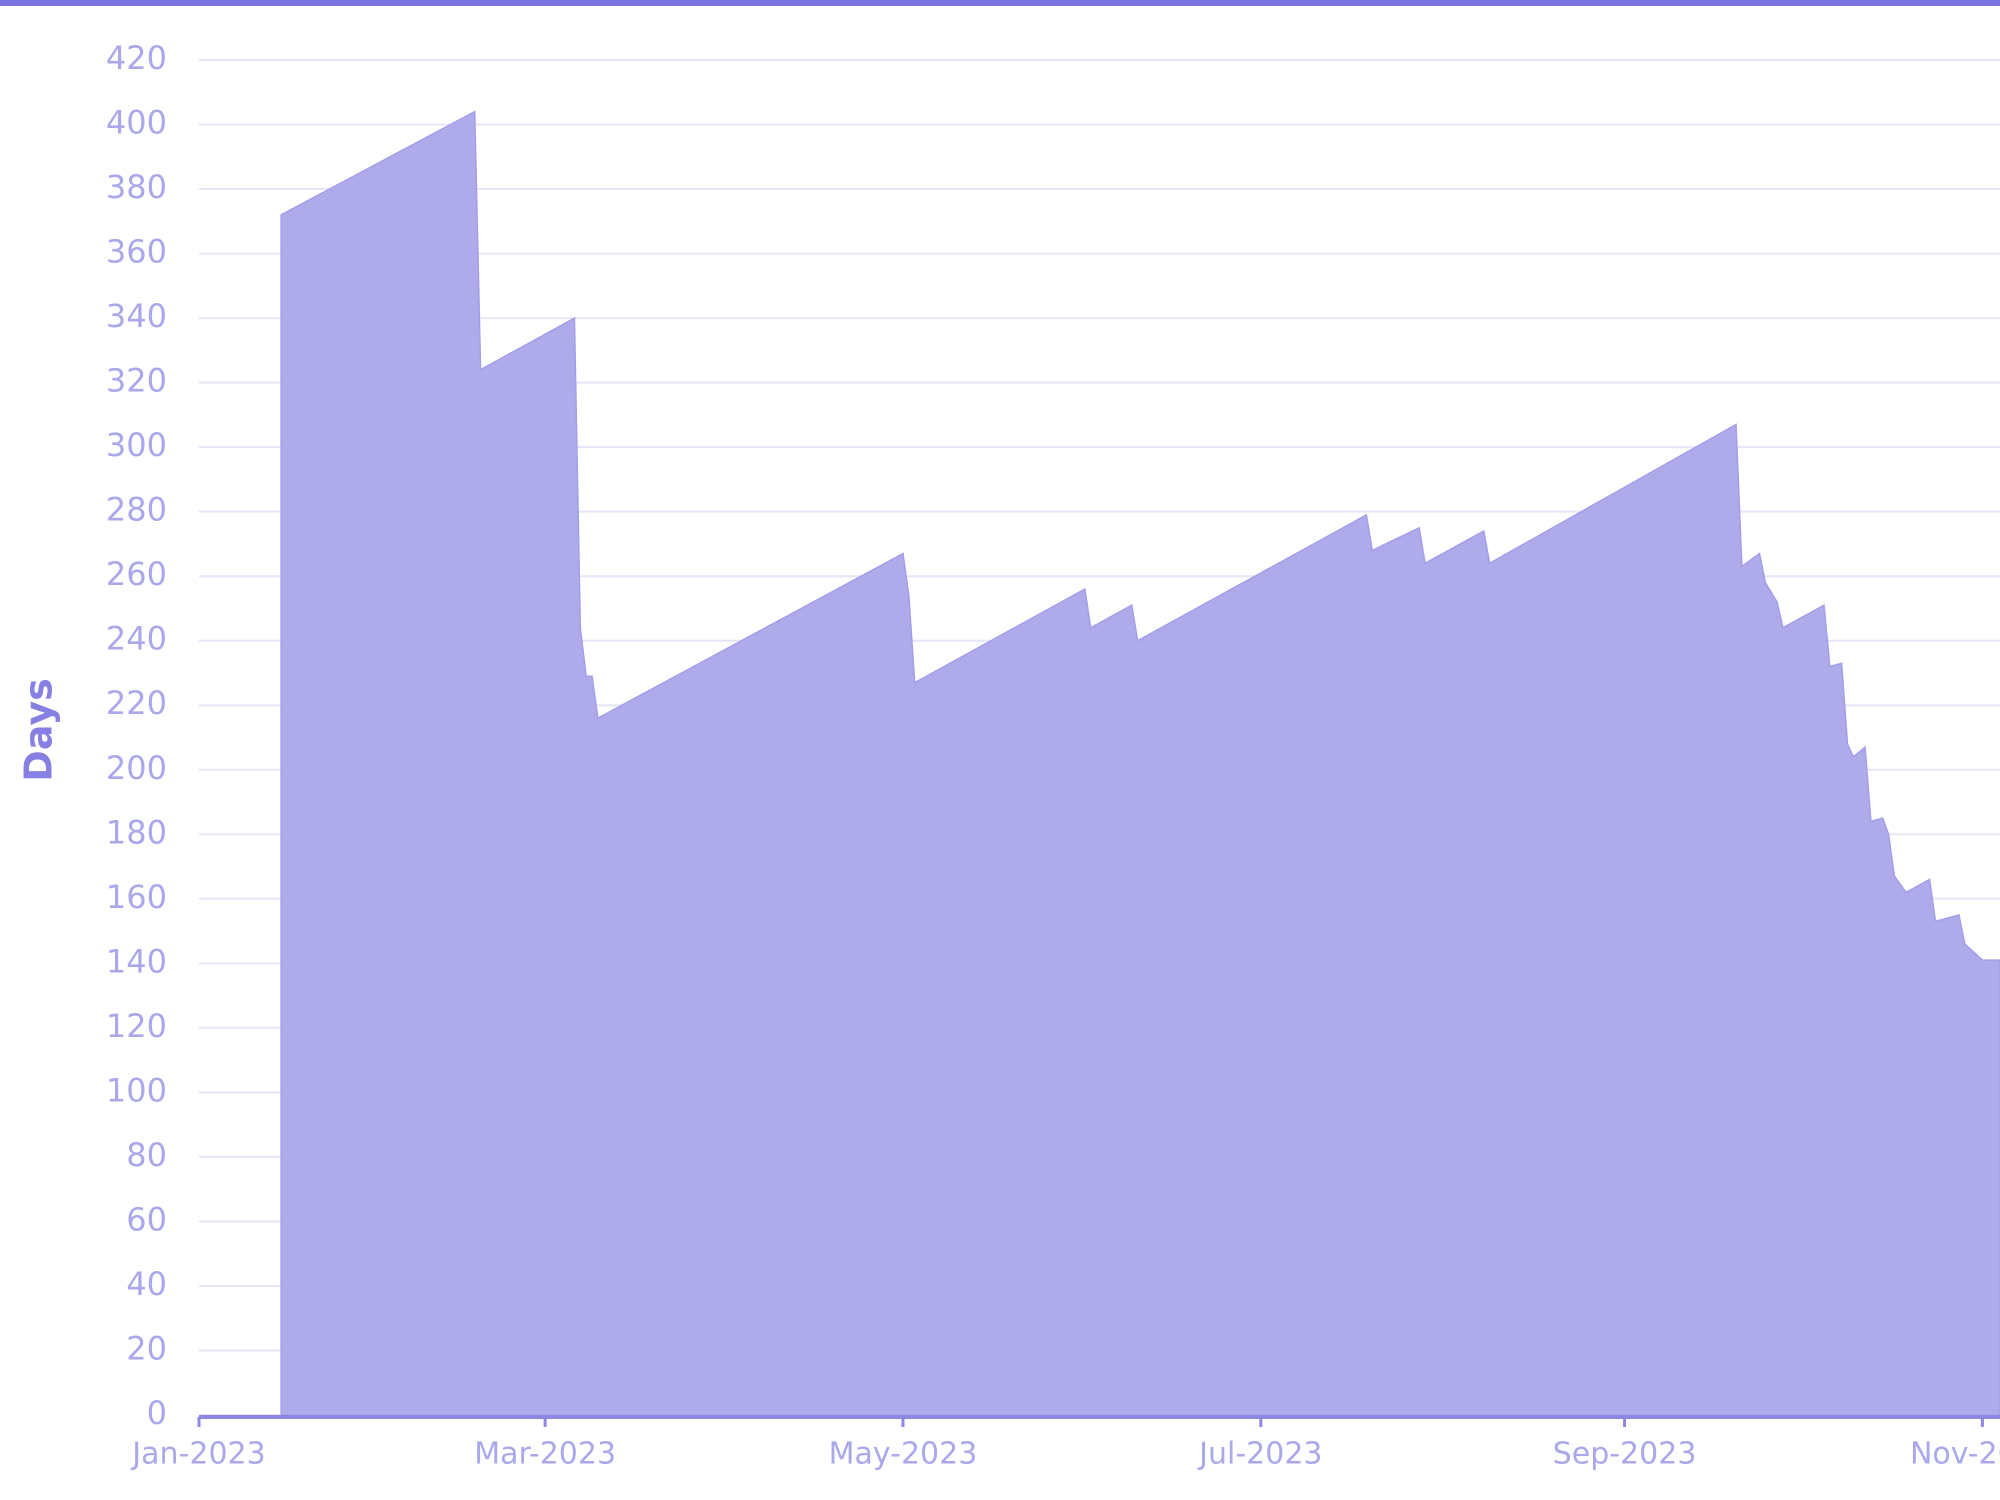  I want to click on y-axis-label: Days, so click(39, 729).